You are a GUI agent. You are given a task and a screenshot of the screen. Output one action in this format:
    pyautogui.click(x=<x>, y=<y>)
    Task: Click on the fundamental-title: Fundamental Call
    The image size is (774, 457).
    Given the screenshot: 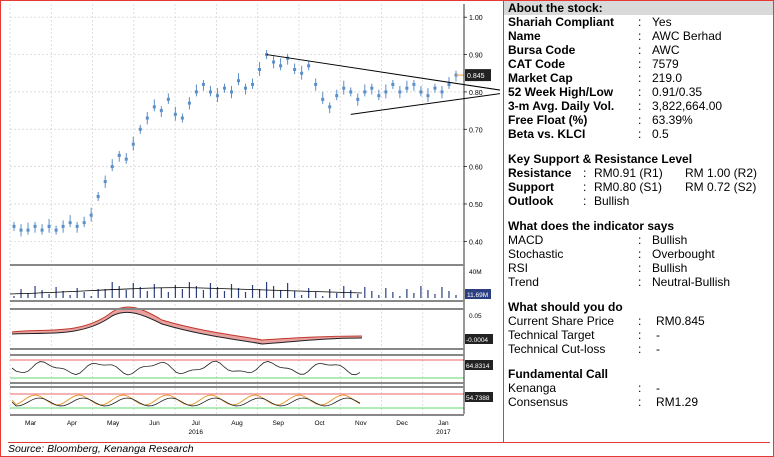 What is the action you would take?
    pyautogui.click(x=558, y=374)
    